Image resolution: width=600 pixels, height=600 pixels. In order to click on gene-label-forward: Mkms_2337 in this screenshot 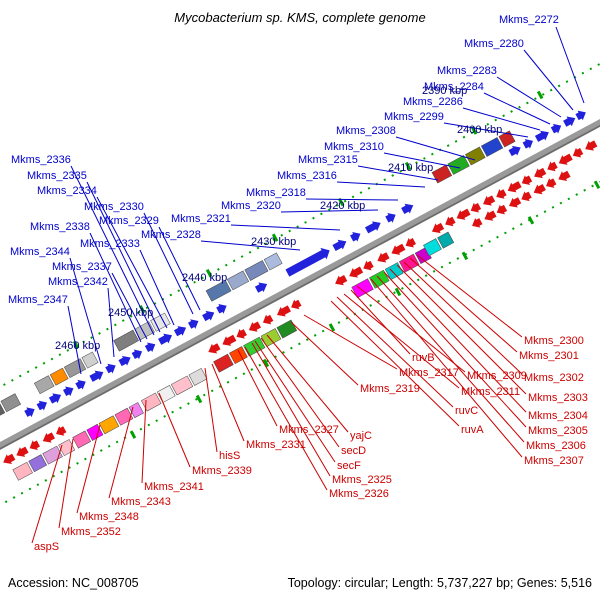, I will do `click(82, 267)`.